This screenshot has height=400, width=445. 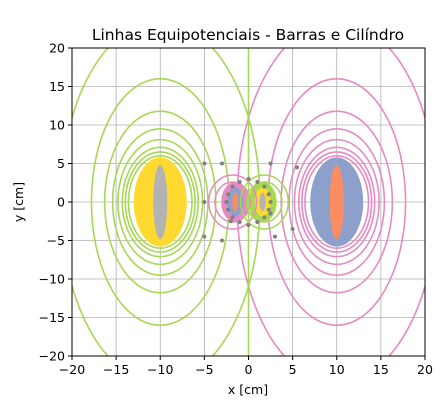 What do you see at coordinates (57, 86) in the screenshot?
I see `y-tick-label-7: 15` at bounding box center [57, 86].